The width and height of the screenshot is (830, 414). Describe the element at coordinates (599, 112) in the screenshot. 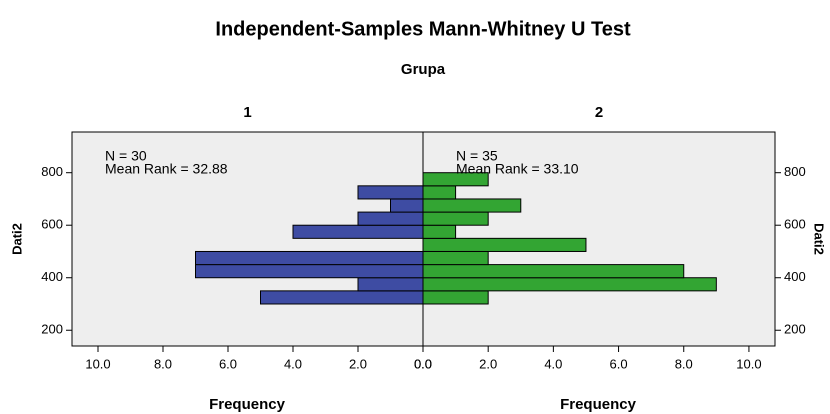

I see `panel-label: 2` at that location.